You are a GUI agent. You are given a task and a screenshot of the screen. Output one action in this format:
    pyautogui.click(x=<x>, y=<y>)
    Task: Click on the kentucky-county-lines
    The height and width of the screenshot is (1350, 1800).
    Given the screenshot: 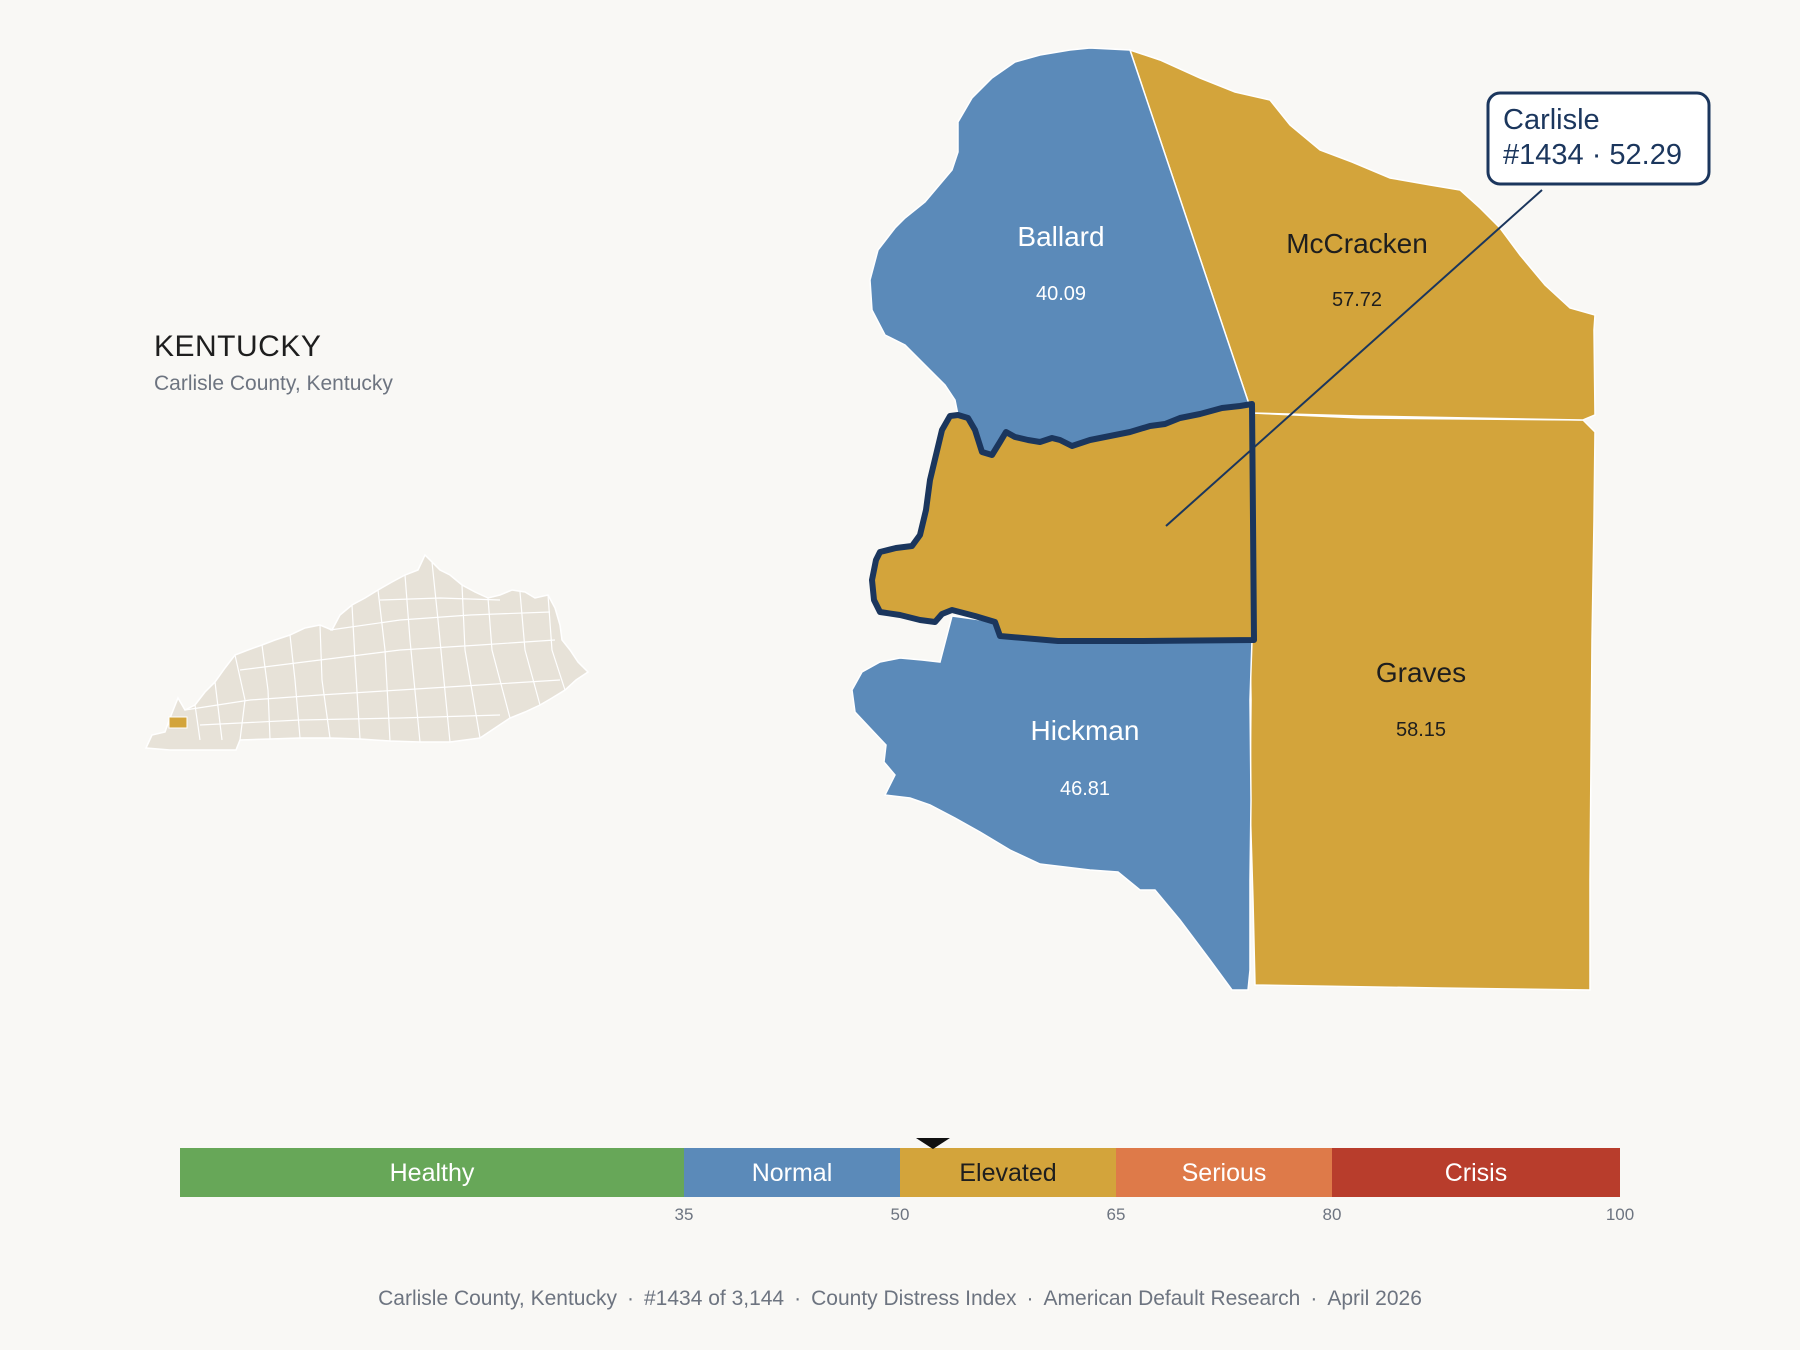 What is the action you would take?
    pyautogui.click(x=375, y=652)
    